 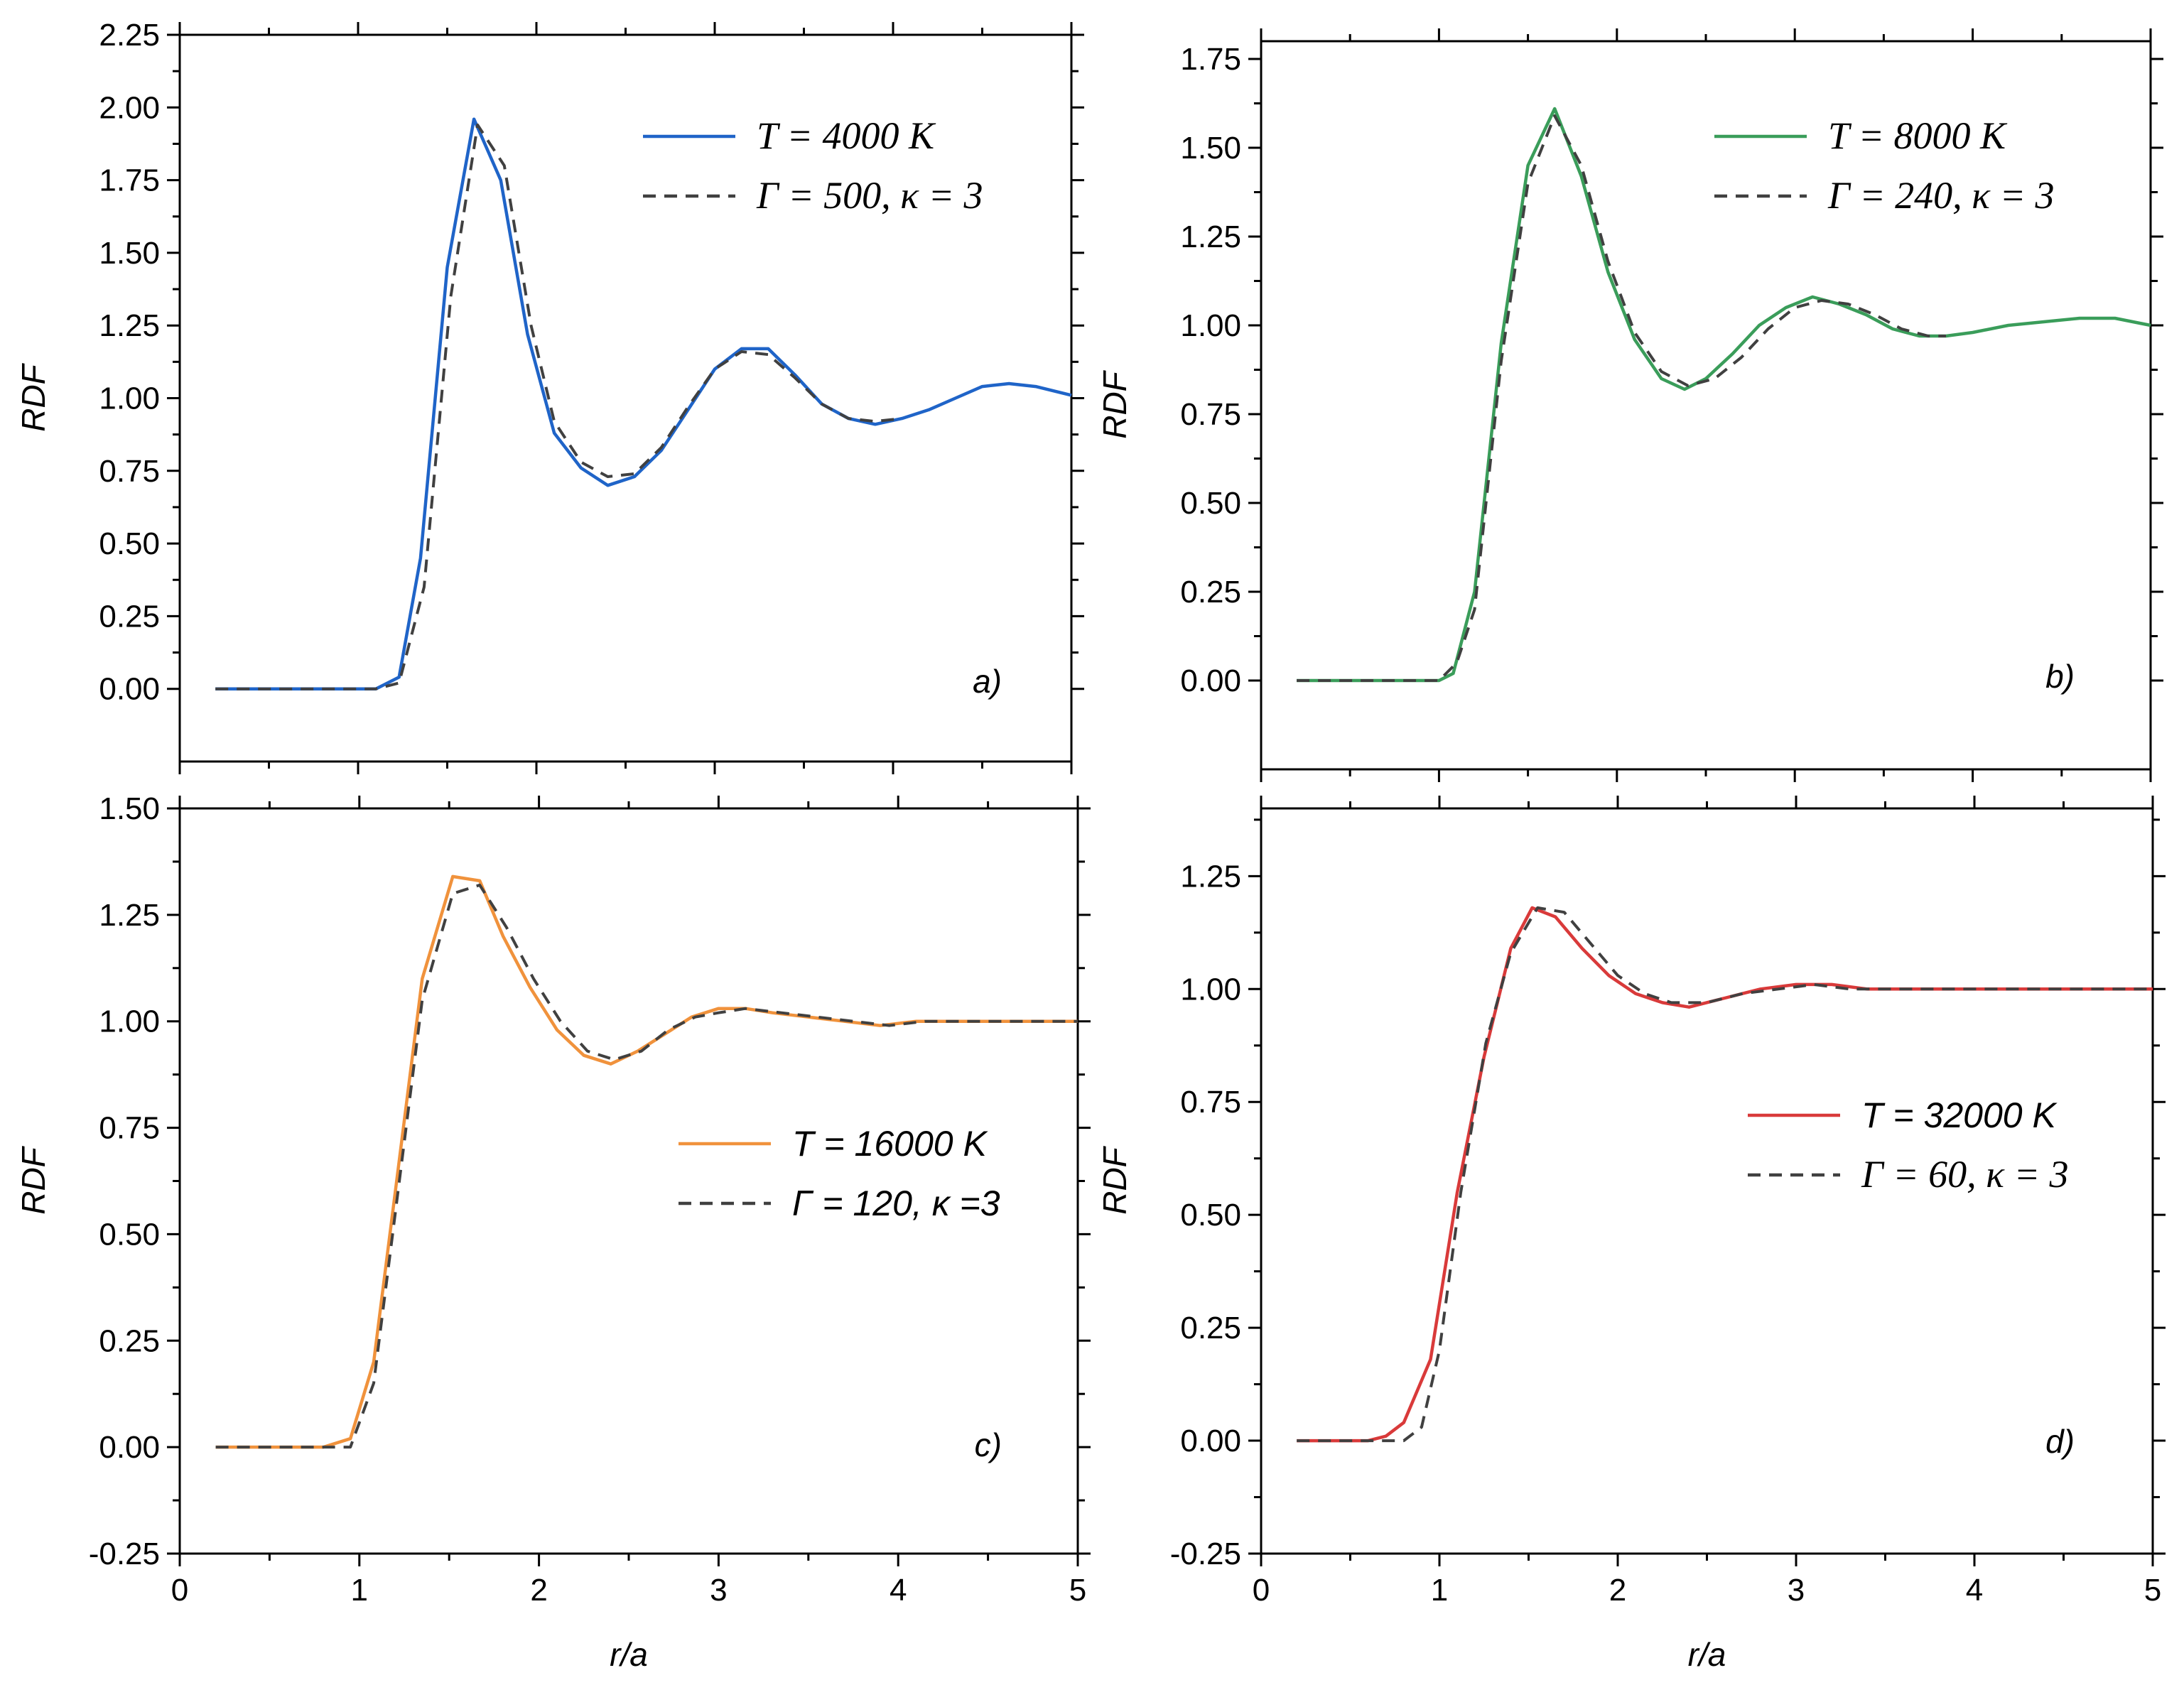 What do you see at coordinates (988, 1445) in the screenshot?
I see `panel-tag: c)` at bounding box center [988, 1445].